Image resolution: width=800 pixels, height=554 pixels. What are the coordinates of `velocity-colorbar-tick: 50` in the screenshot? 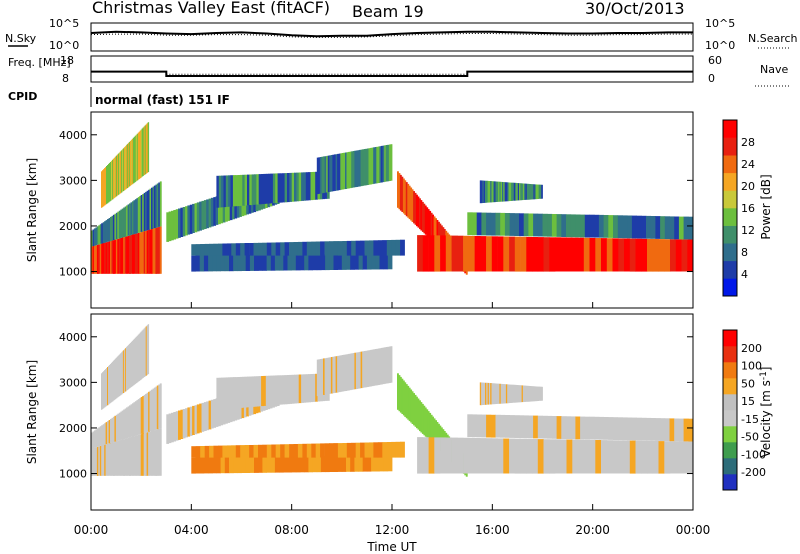 It's located at (748, 383).